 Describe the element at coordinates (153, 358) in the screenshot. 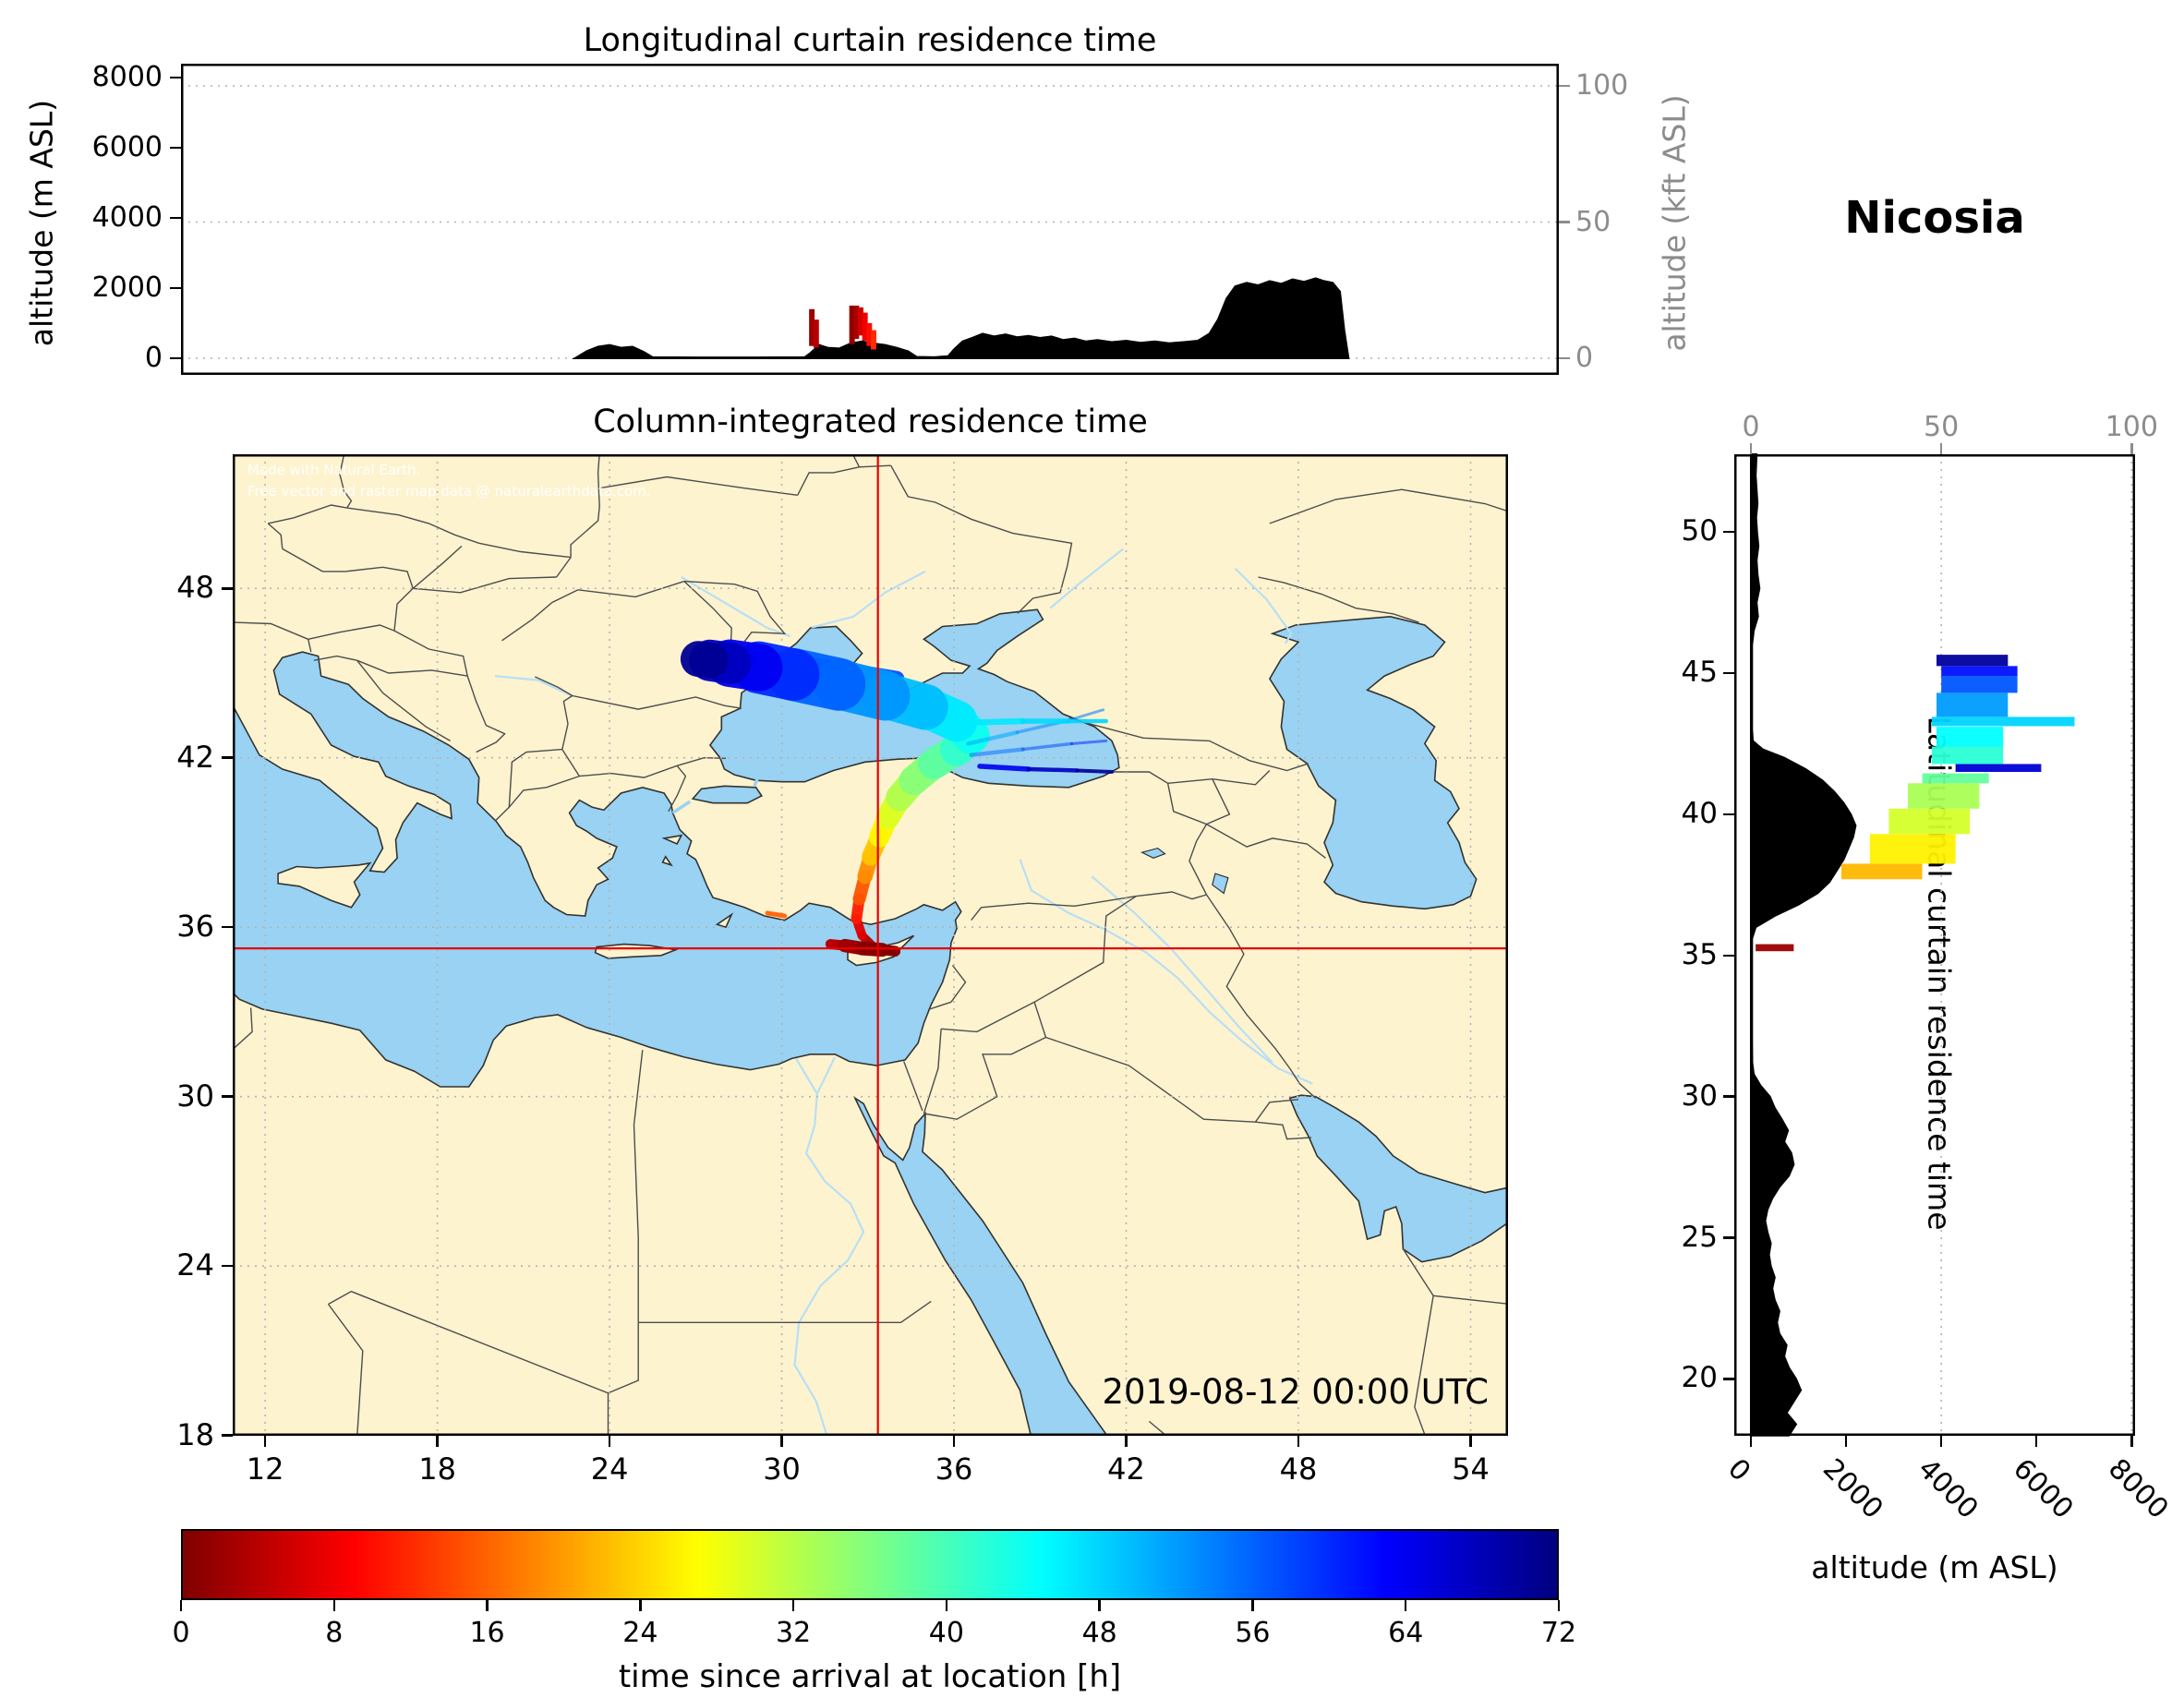

I see `longitudinal-ytick-label: 0` at that location.